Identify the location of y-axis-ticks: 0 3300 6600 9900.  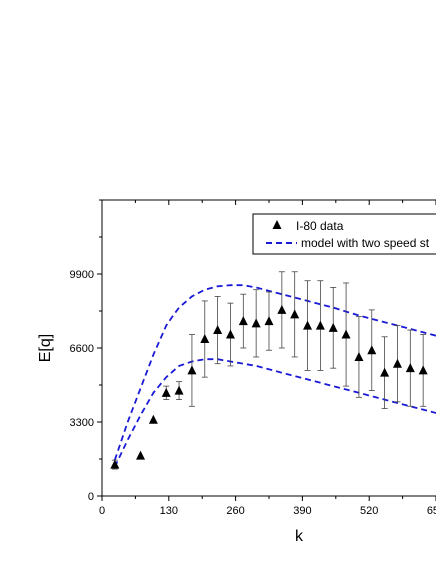
(86, 351).